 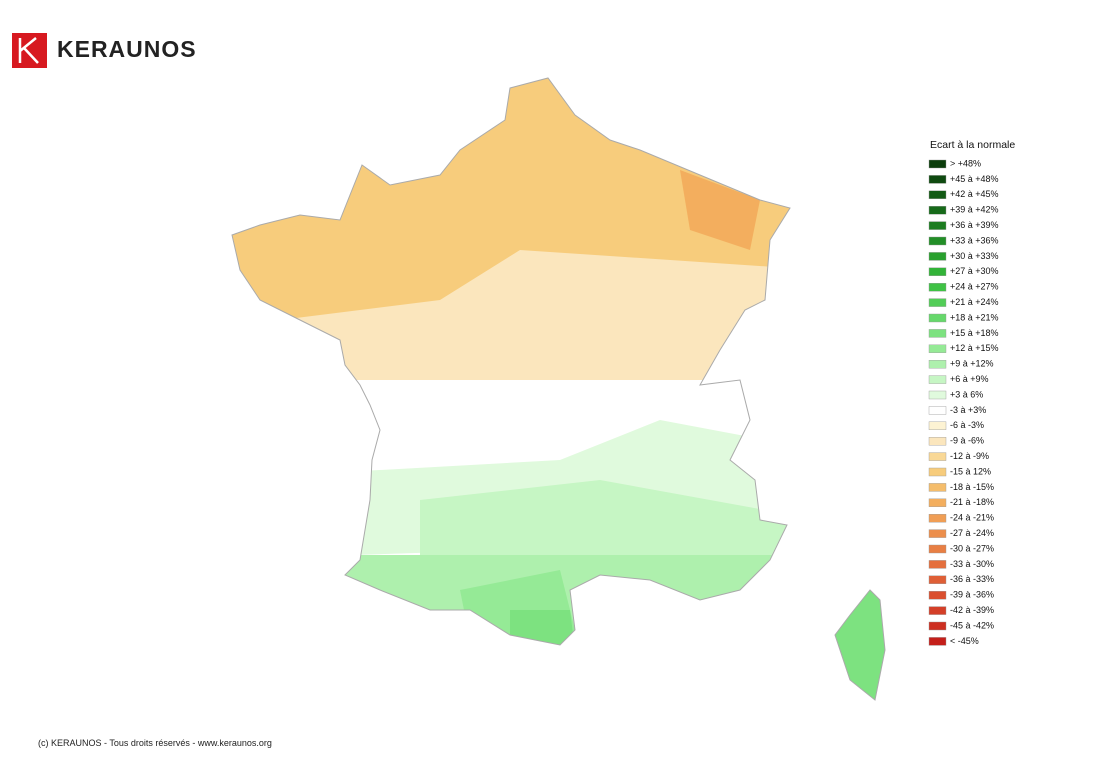 What do you see at coordinates (974, 271) in the screenshot?
I see `legend-label: +27 à +30%` at bounding box center [974, 271].